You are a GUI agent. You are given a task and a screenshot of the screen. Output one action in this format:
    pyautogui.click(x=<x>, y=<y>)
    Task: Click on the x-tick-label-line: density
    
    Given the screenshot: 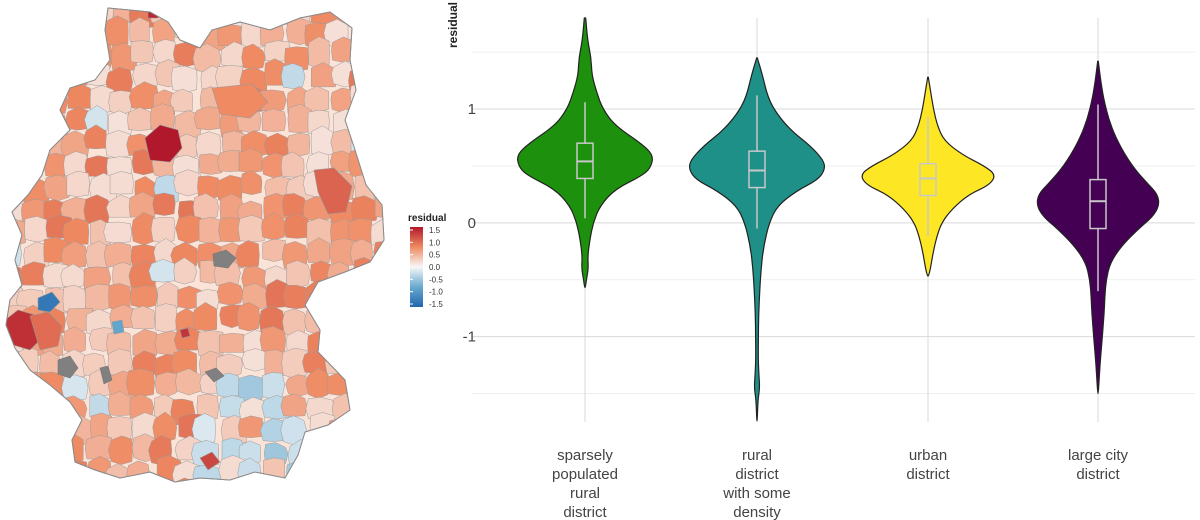 What is the action you would take?
    pyautogui.click(x=757, y=512)
    